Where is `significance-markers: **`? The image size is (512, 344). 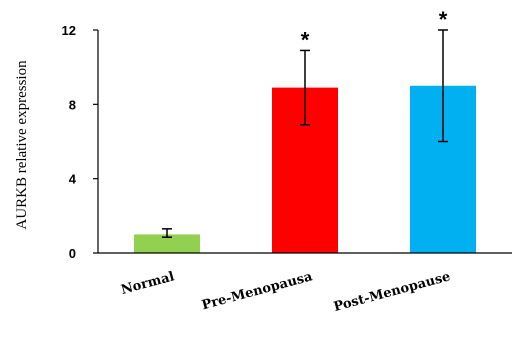 significance-markers: ** is located at coordinates (374, 29).